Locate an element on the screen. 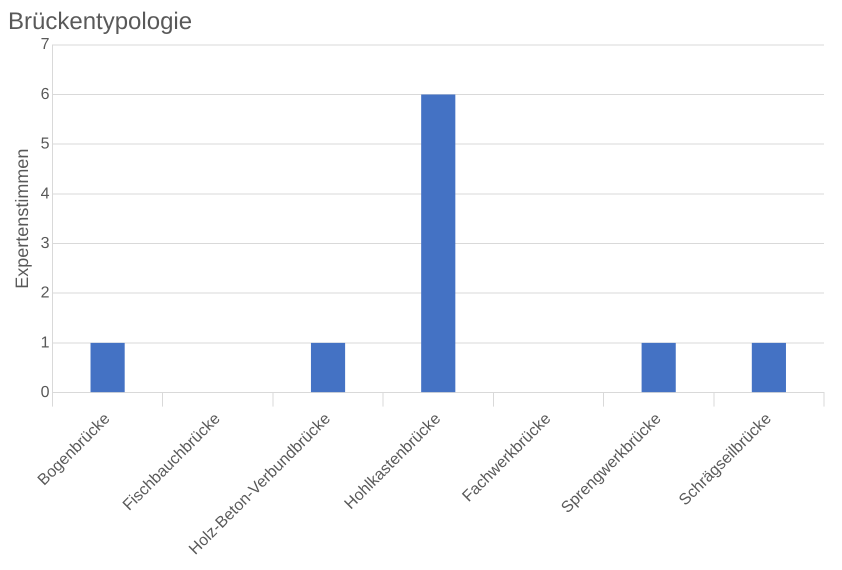 The height and width of the screenshot is (570, 842). y-tick-label: 7 is located at coordinates (45, 45).